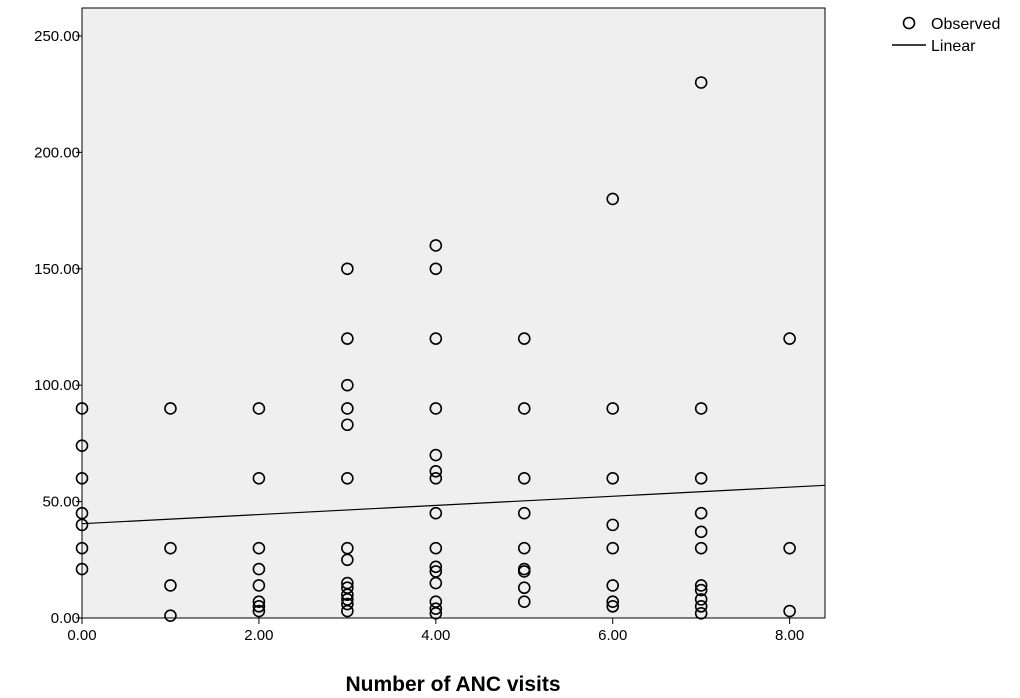  What do you see at coordinates (57, 152) in the screenshot?
I see `y-tick-label: 200.00` at bounding box center [57, 152].